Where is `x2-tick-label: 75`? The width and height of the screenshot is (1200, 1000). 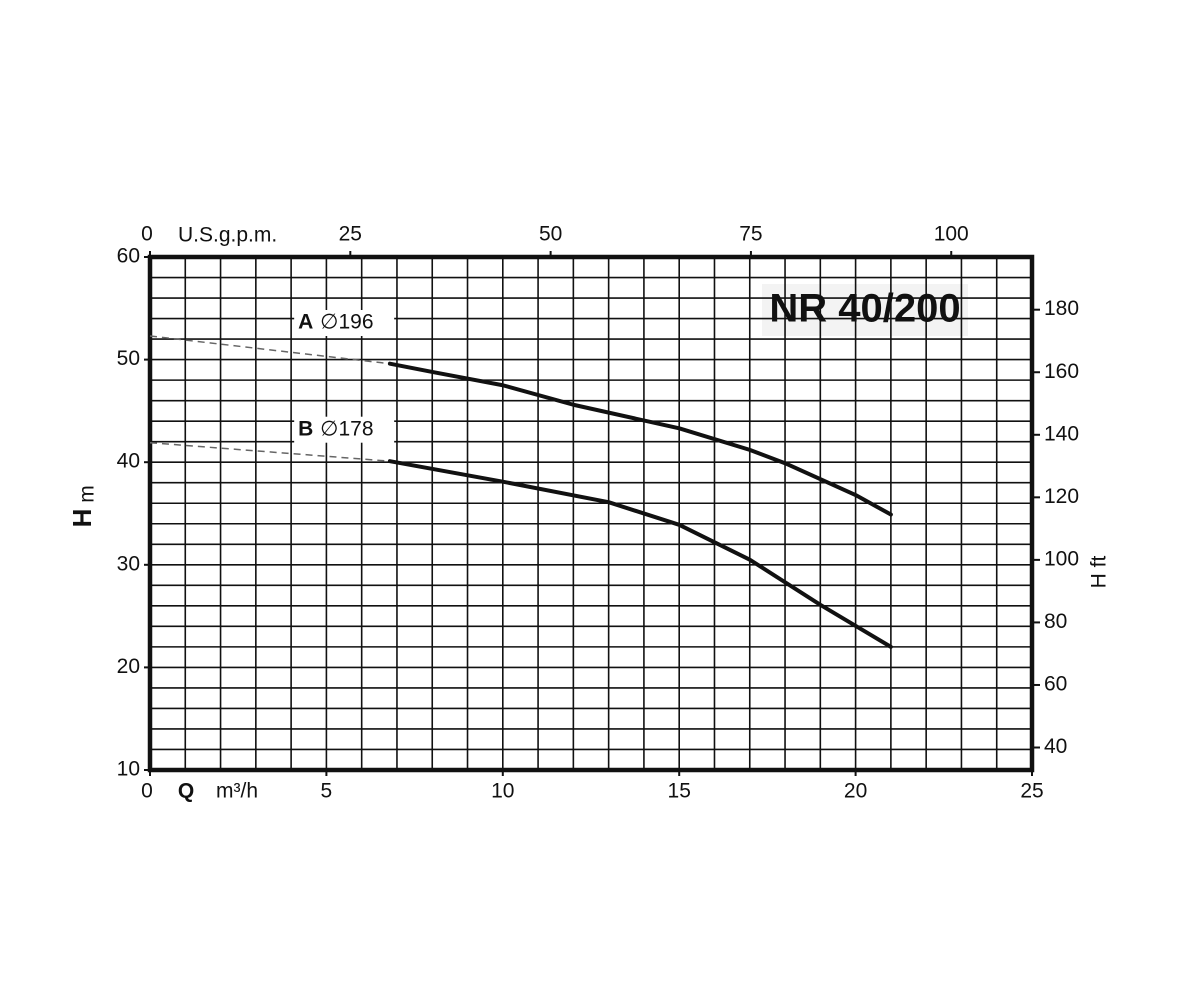 x2-tick-label: 75 is located at coordinates (750, 234).